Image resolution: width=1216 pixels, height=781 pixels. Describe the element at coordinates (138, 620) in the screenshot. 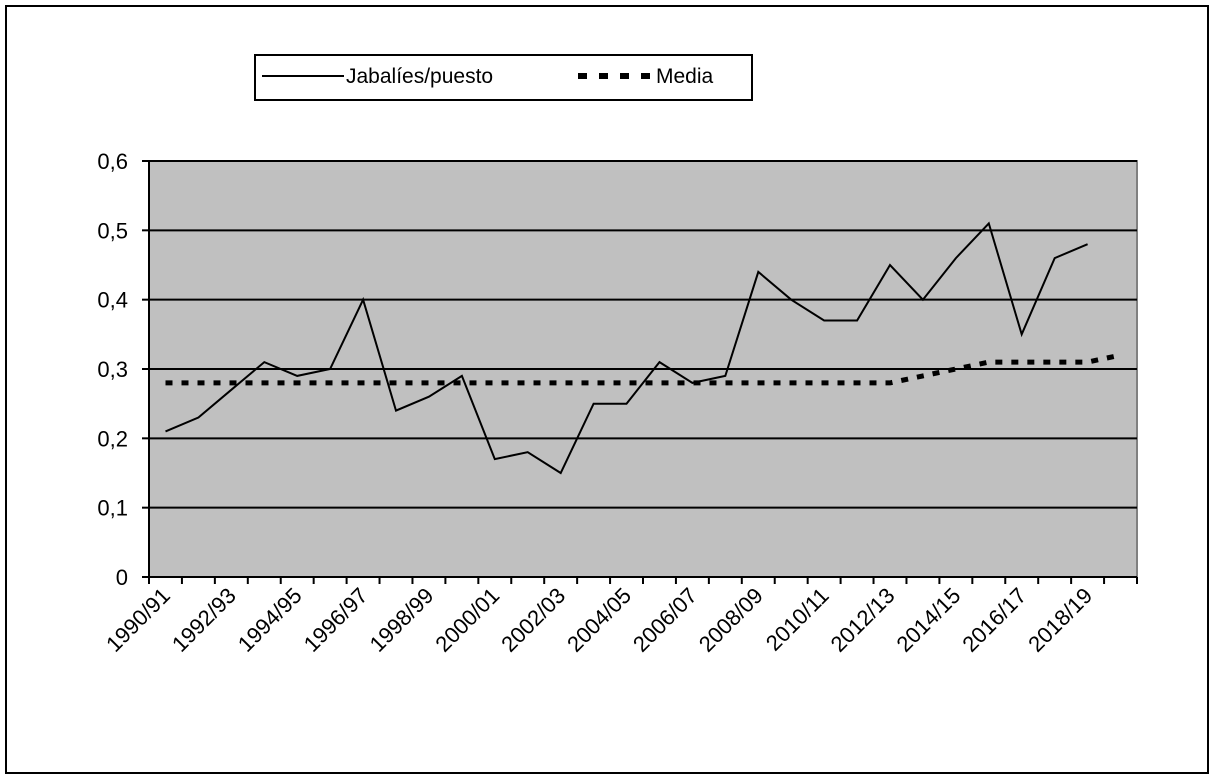

I see `x-tick-label: 1990/91` at that location.